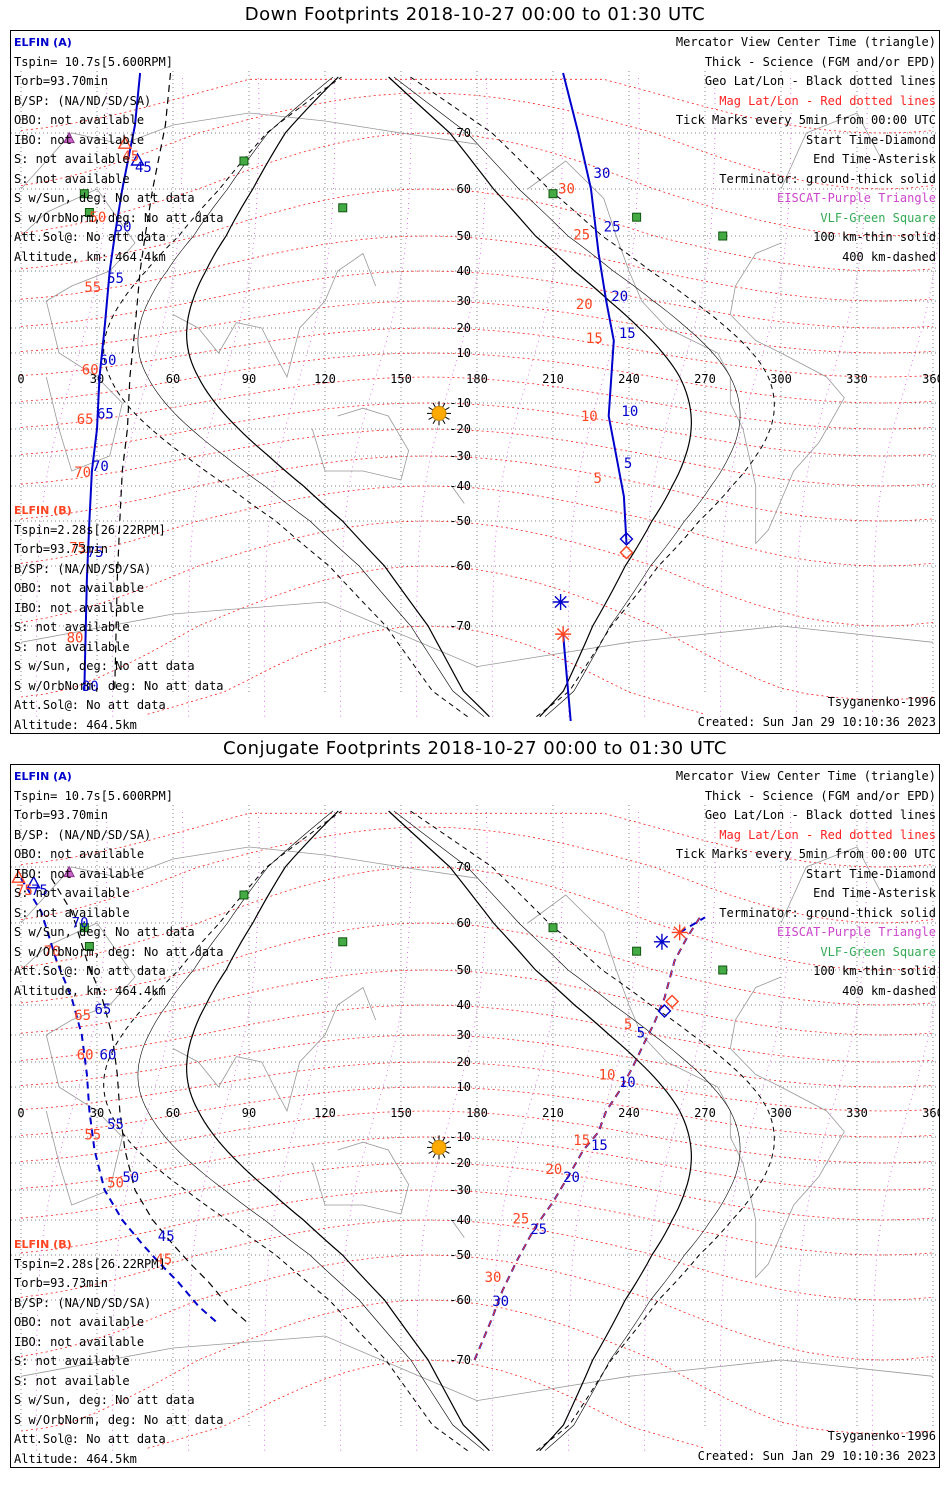 This screenshot has height=1500, width=950. Describe the element at coordinates (626, 539) in the screenshot. I see `start-diamond-a` at that location.